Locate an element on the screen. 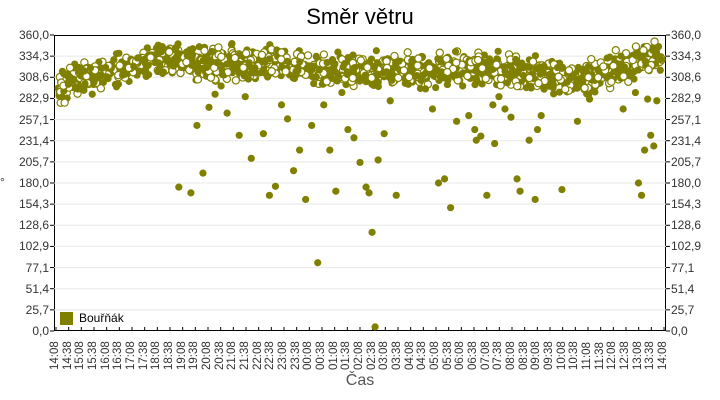 This screenshot has height=400, width=720. y-tick-label: 0,0 is located at coordinates (679, 331).